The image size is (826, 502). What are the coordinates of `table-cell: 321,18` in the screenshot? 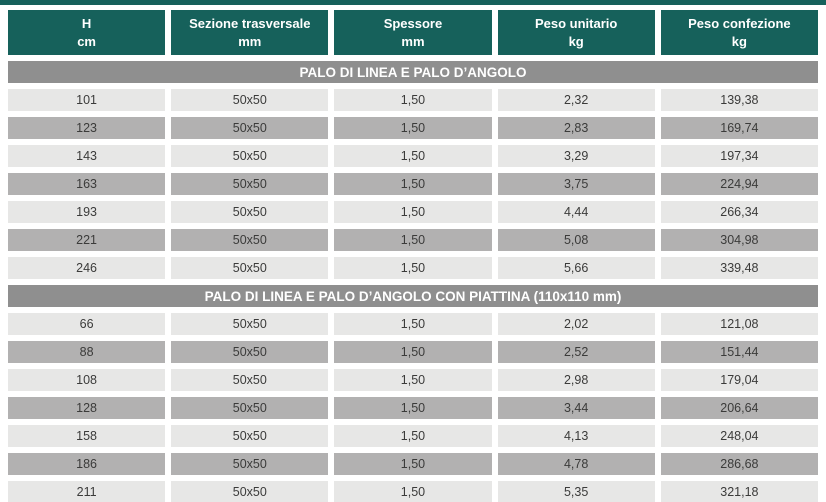 It's located at (739, 491).